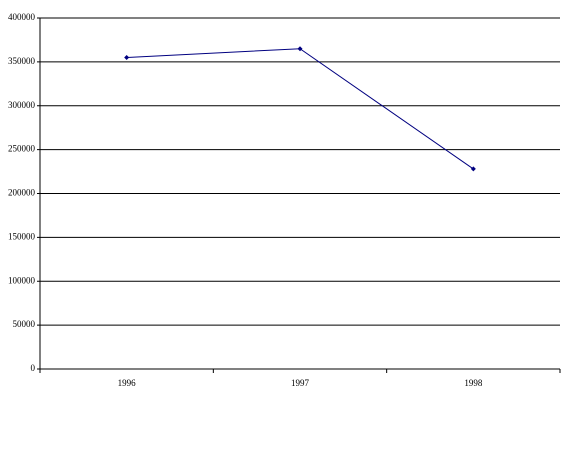 The width and height of the screenshot is (569, 451). Describe the element at coordinates (22, 17) in the screenshot. I see `y-tick-label: 400000` at that location.